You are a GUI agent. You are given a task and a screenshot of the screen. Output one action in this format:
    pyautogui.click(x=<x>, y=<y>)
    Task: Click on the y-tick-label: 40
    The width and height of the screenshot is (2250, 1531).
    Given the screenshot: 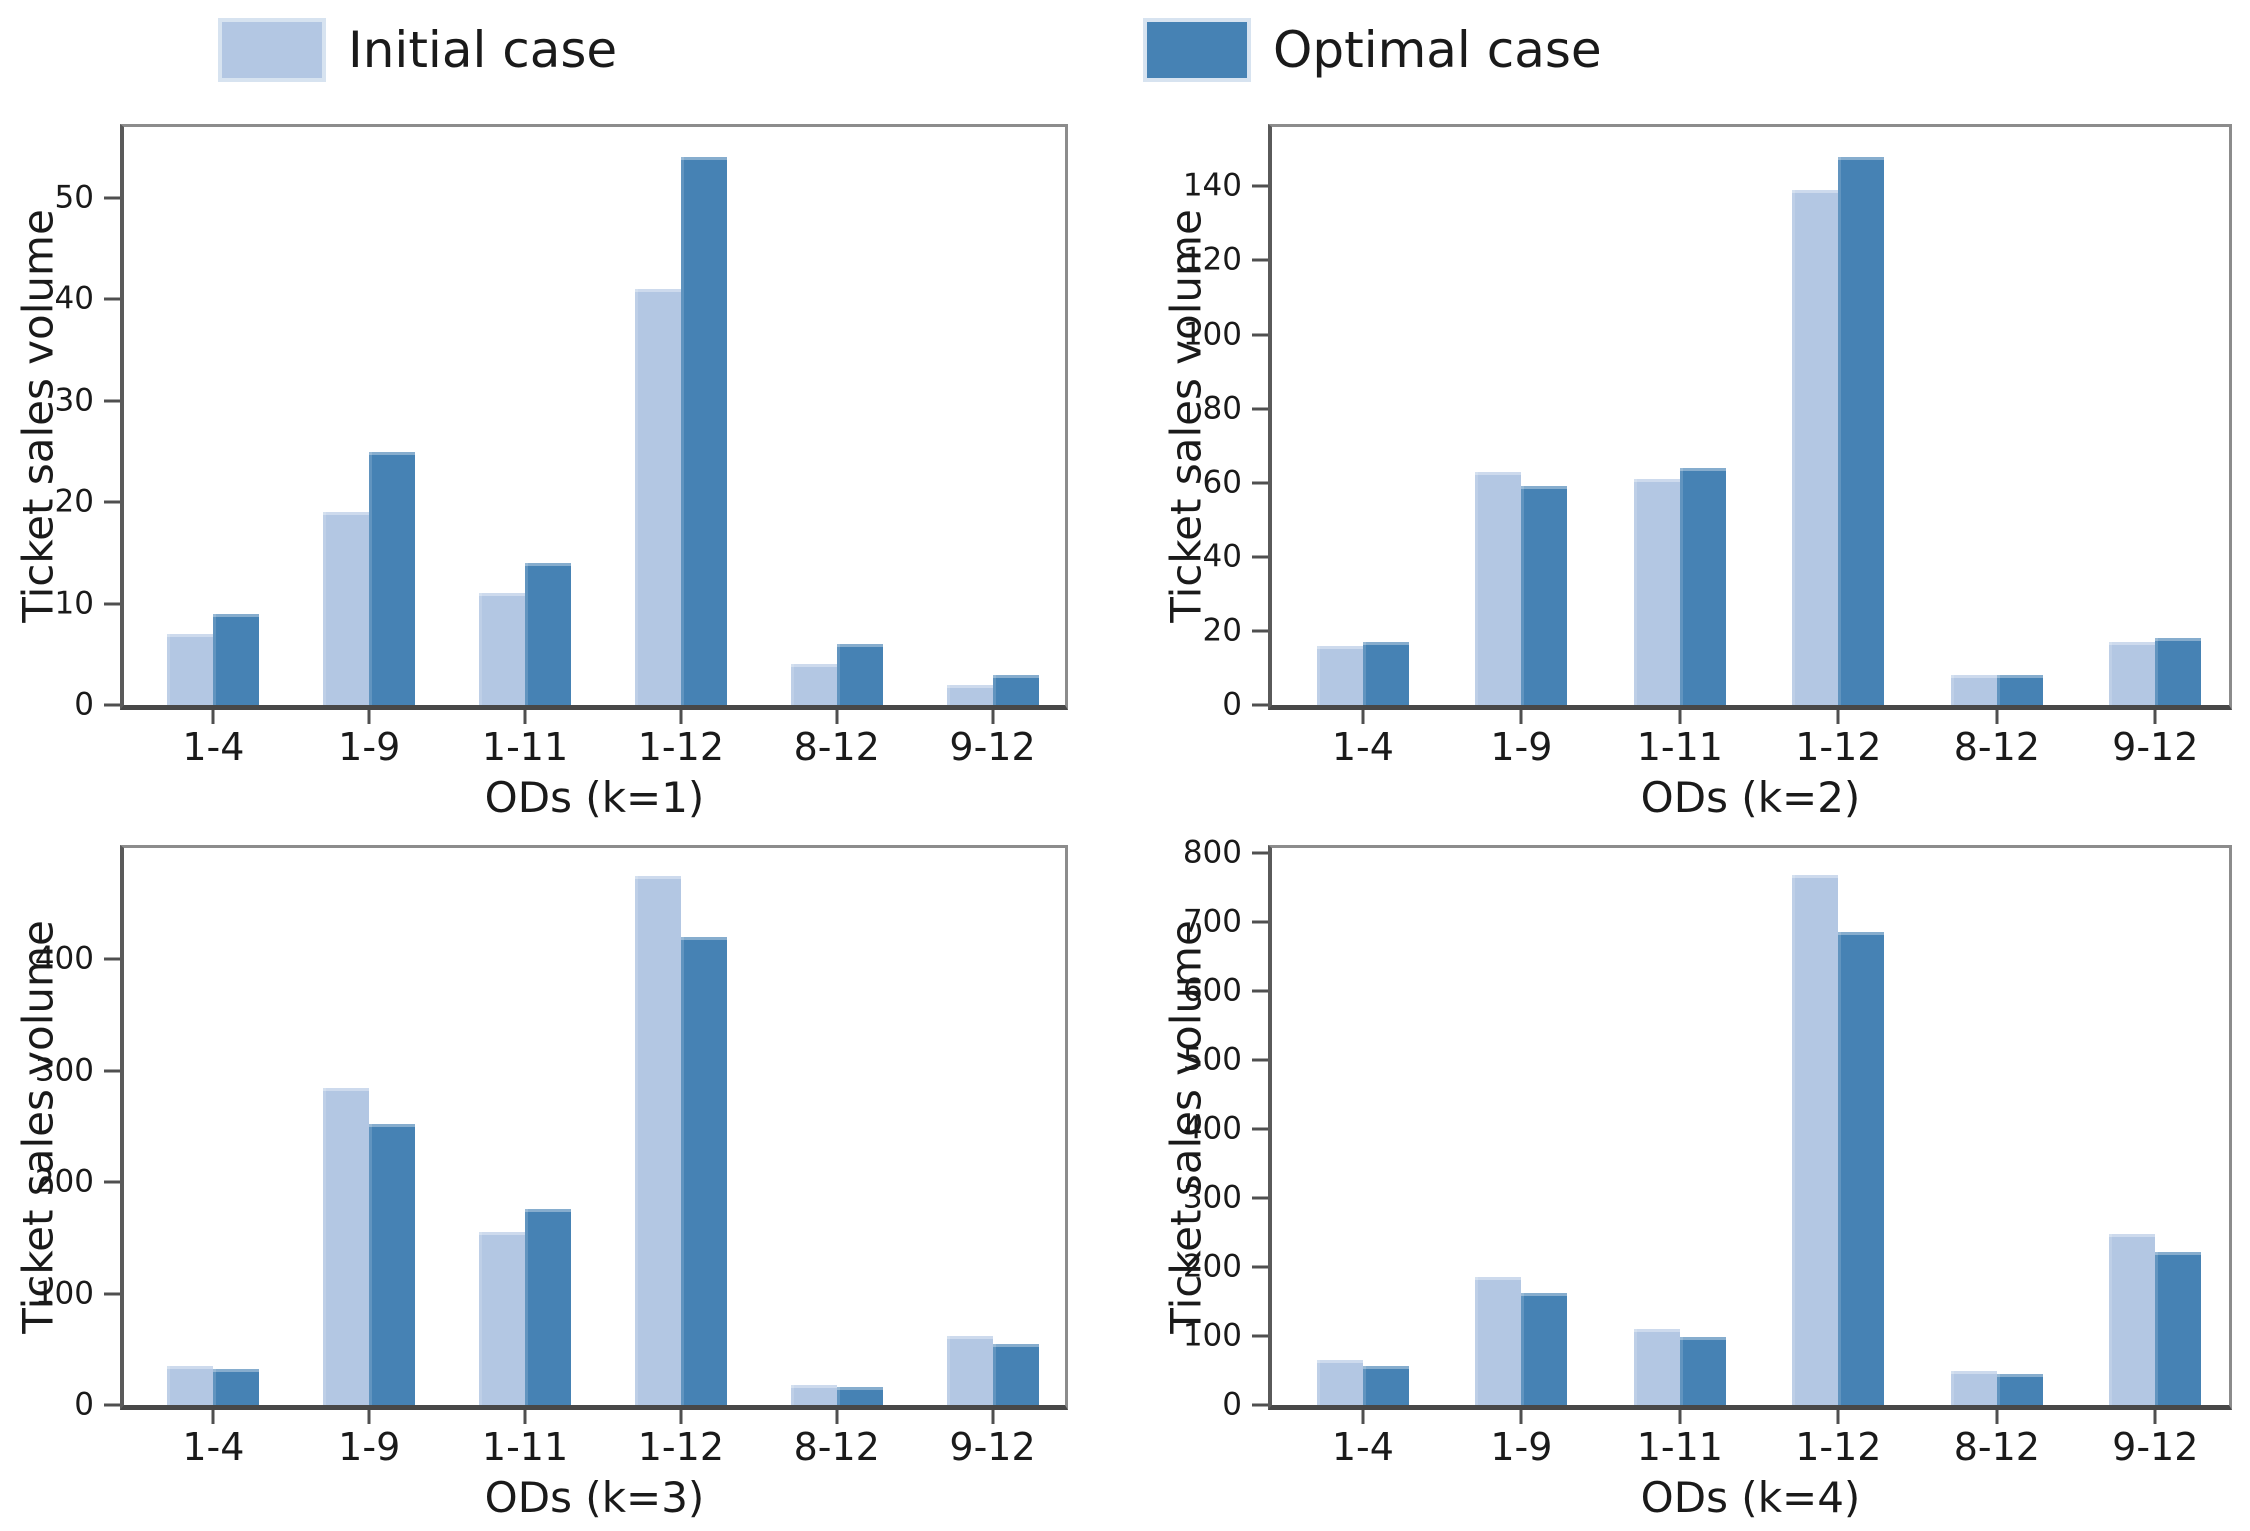 What is the action you would take?
    pyautogui.click(x=74, y=298)
    